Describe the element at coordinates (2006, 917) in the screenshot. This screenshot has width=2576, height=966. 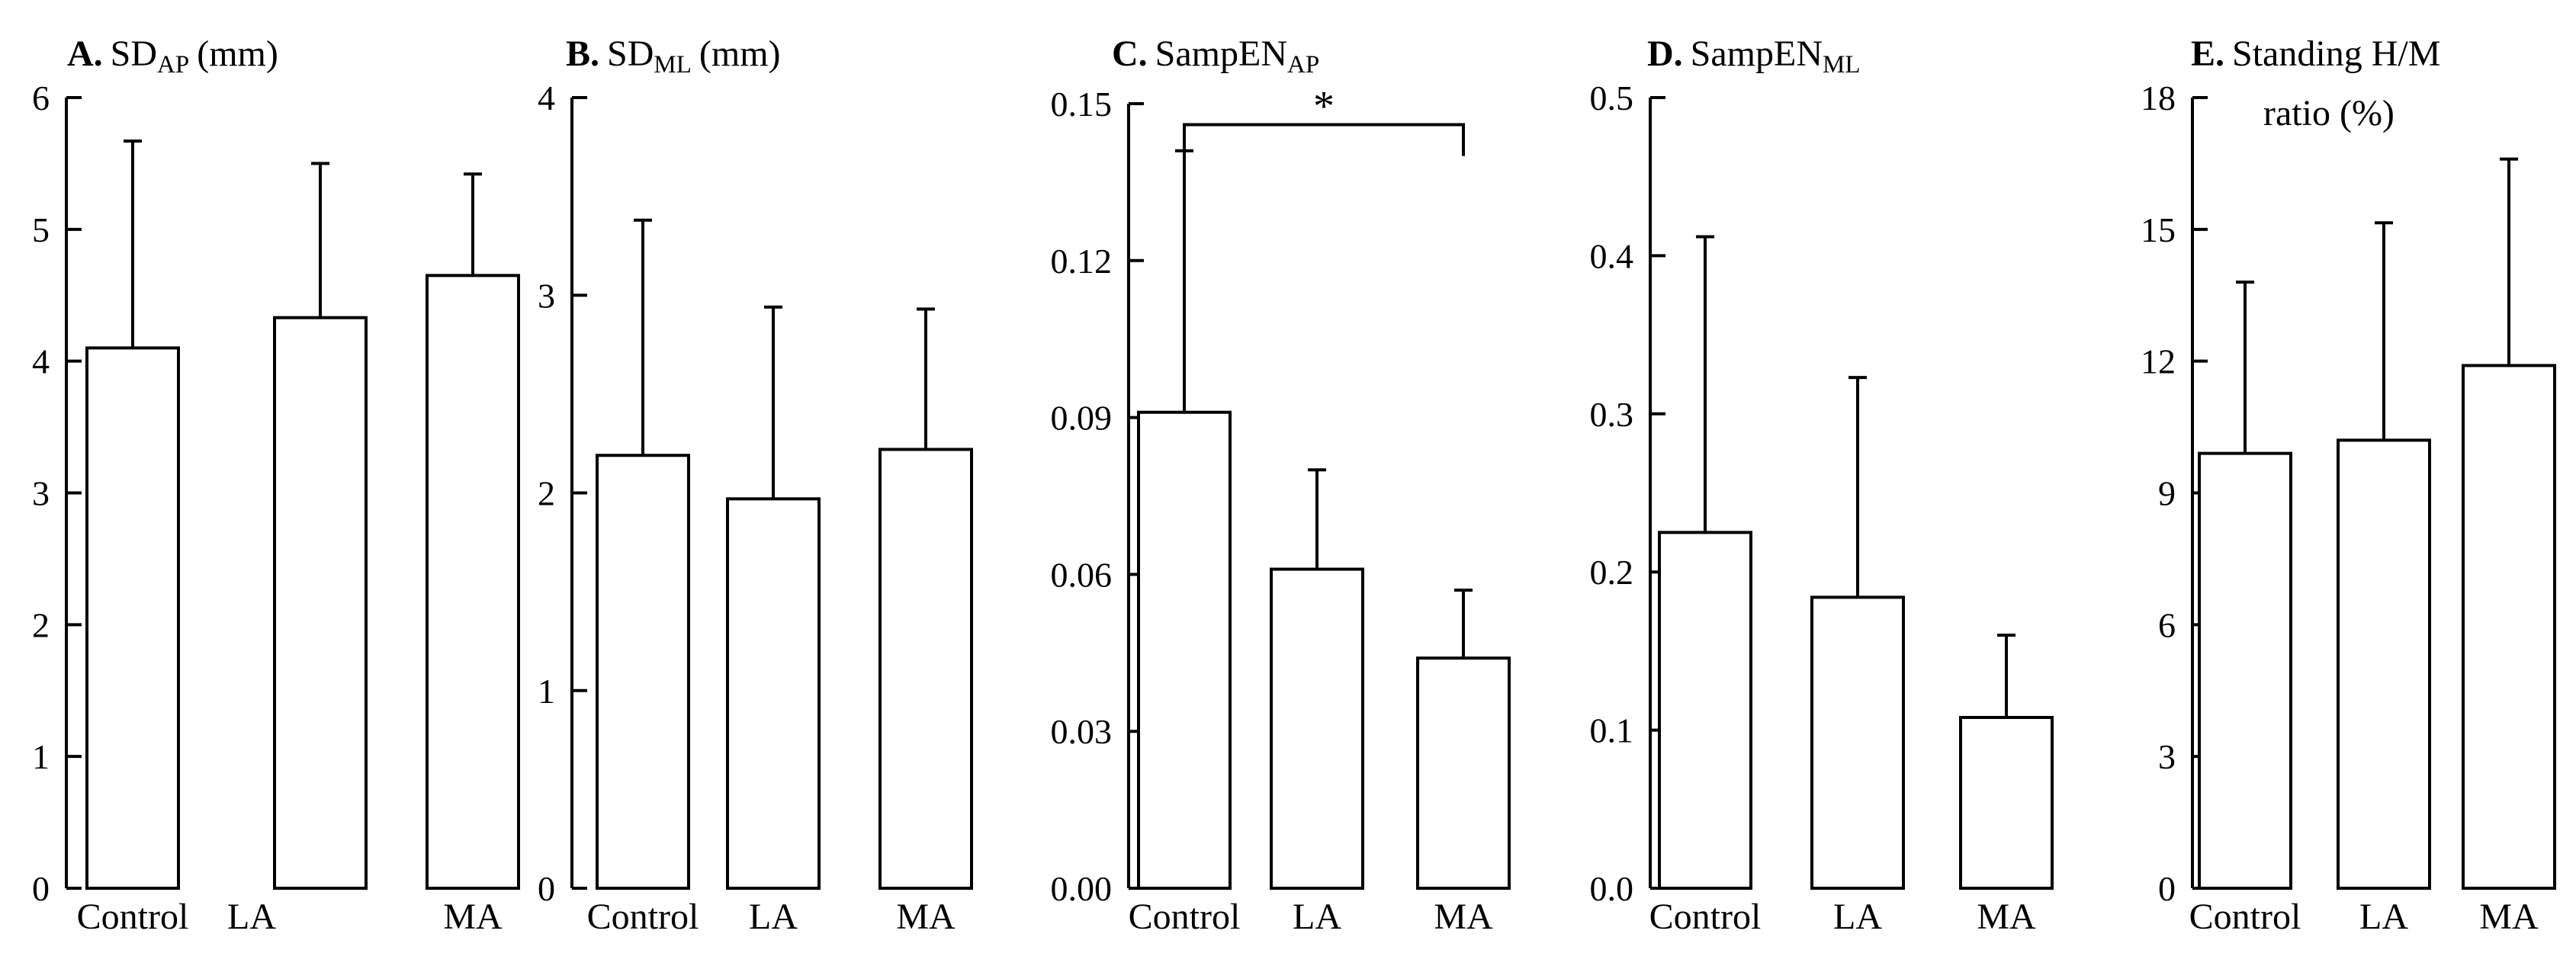
I see `panel-d-category-label: MA` at that location.